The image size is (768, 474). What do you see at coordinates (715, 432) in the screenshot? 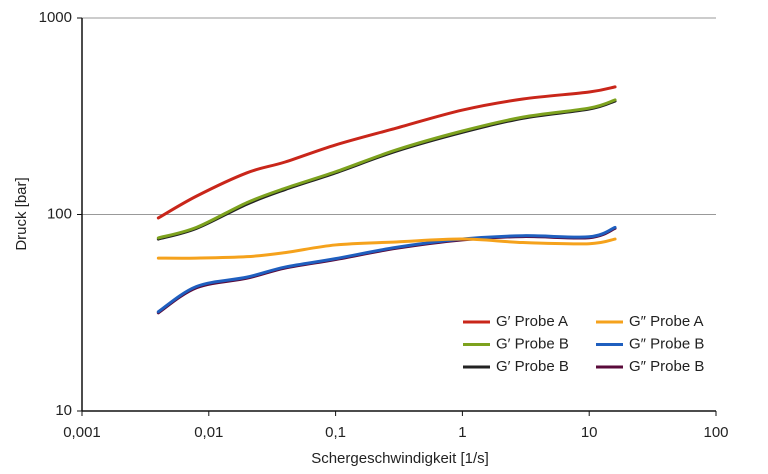
I see `x-tick-label: 100` at bounding box center [715, 432].